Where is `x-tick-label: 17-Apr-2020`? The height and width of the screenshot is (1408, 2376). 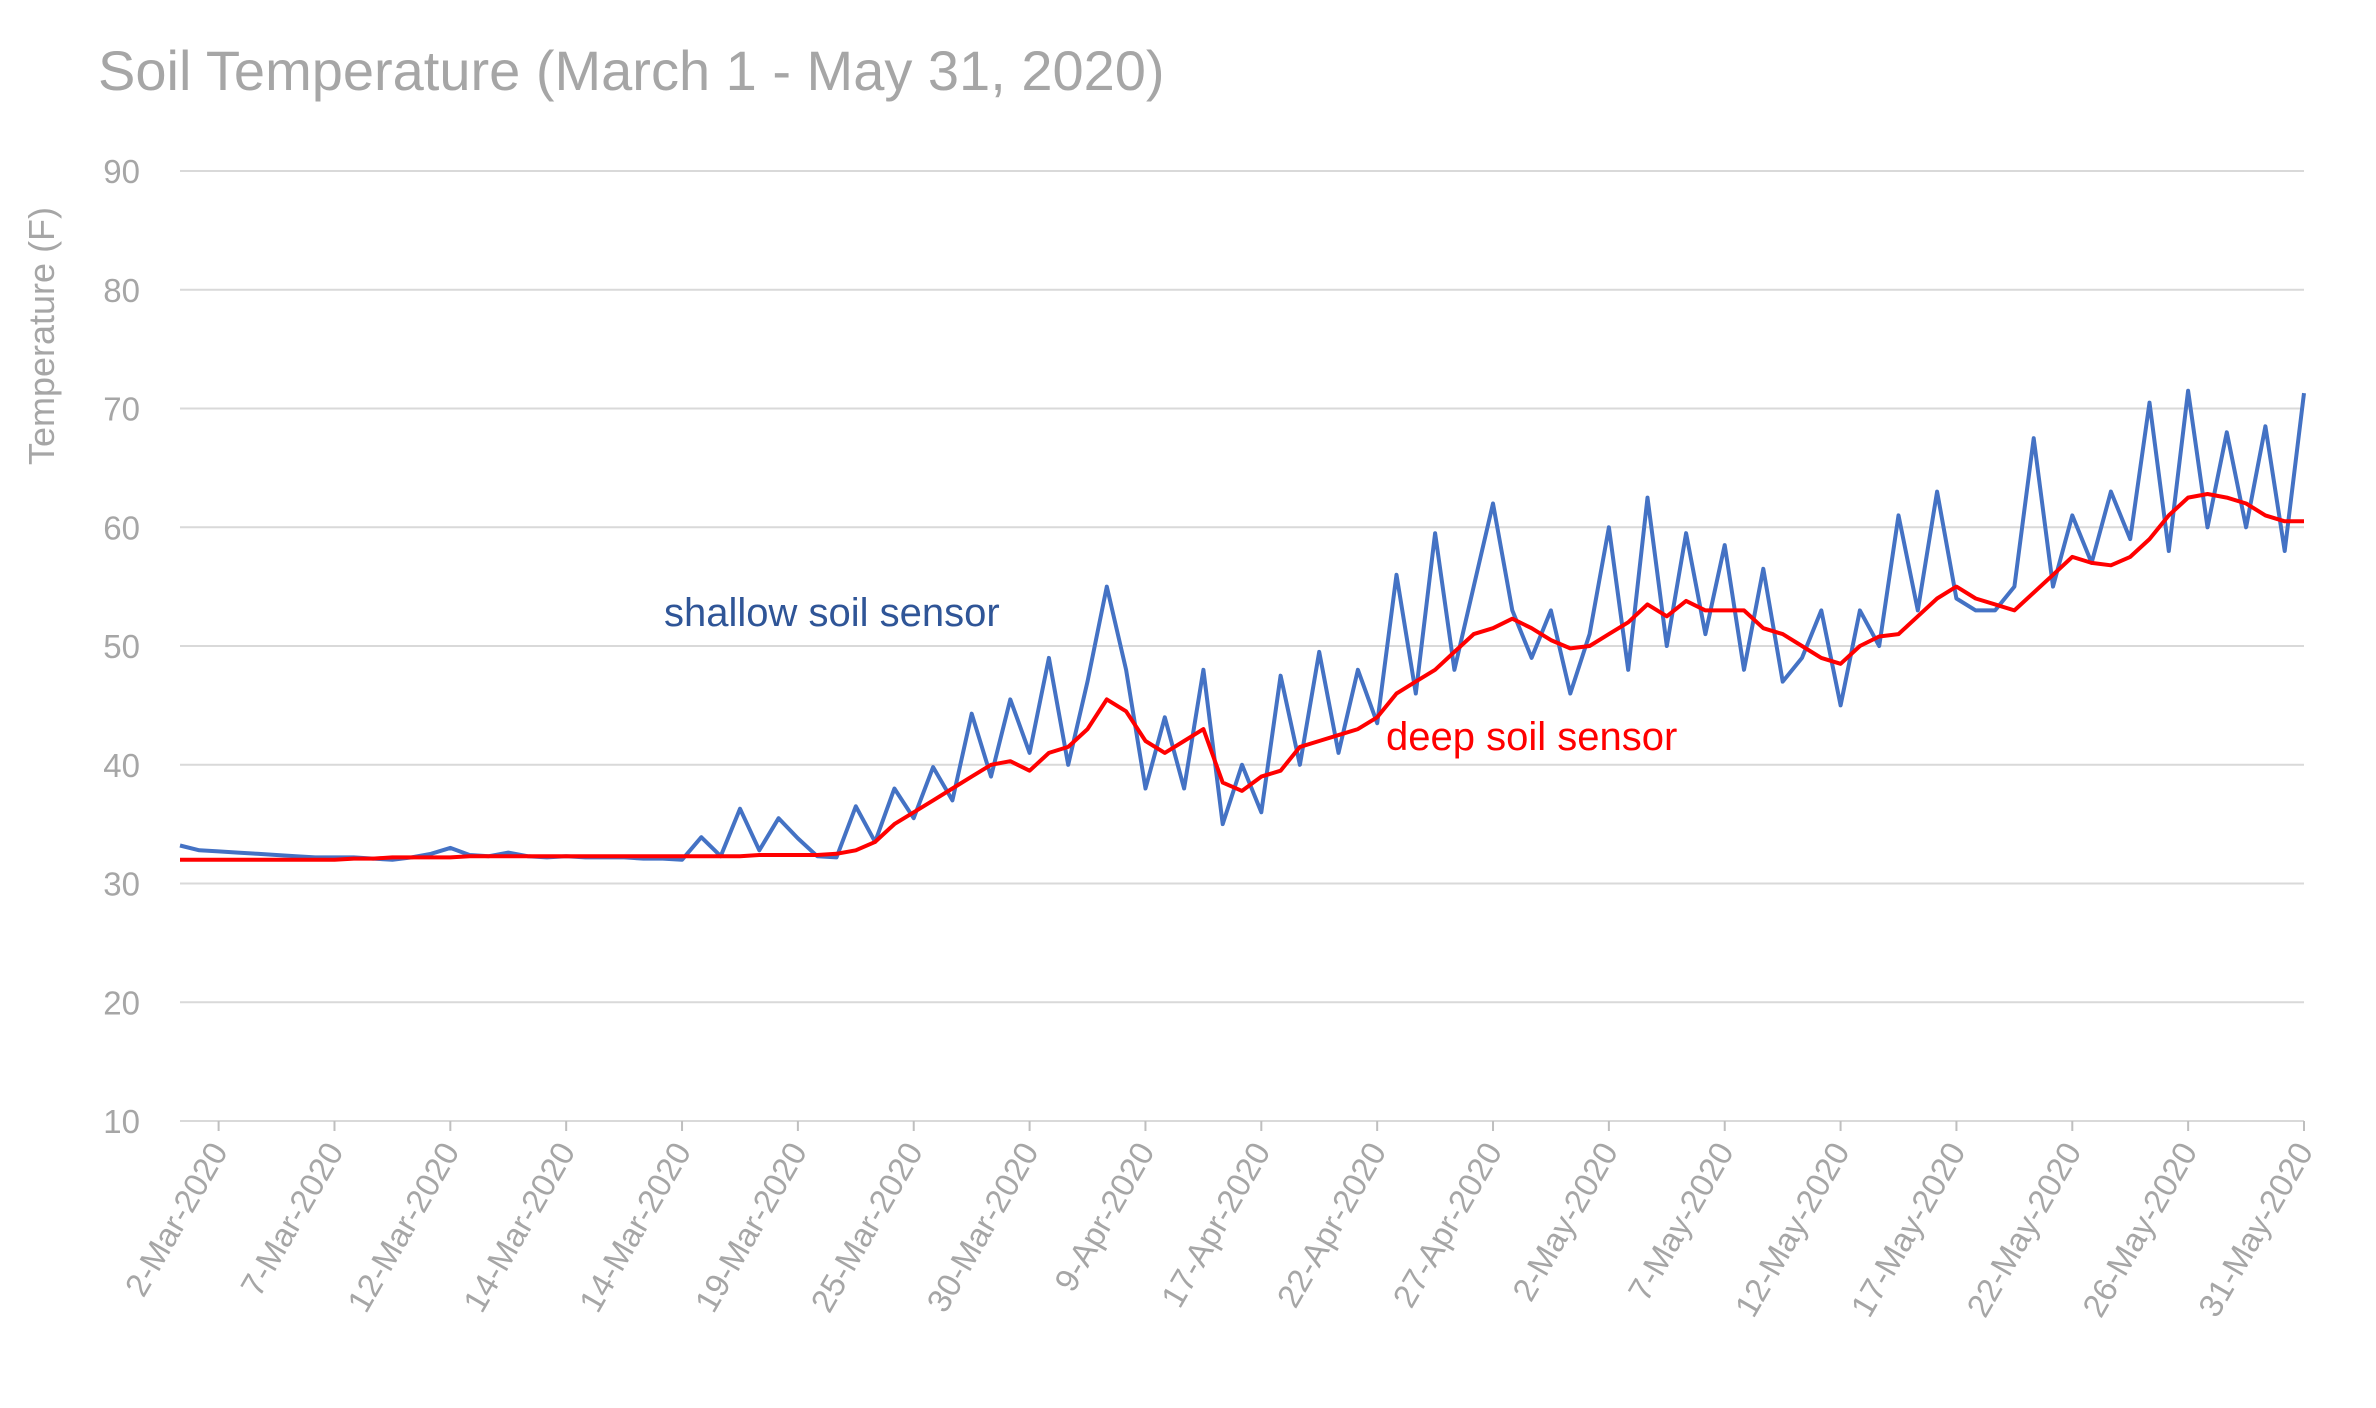 x-tick-label: 17-Apr-2020 is located at coordinates (1216, 1224).